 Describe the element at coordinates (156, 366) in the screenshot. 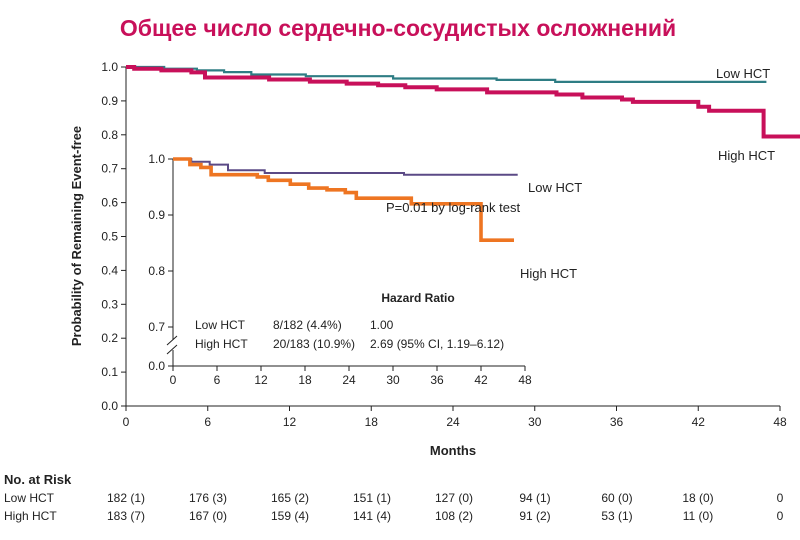

I see `inset-y-tick-label: 0.0` at that location.